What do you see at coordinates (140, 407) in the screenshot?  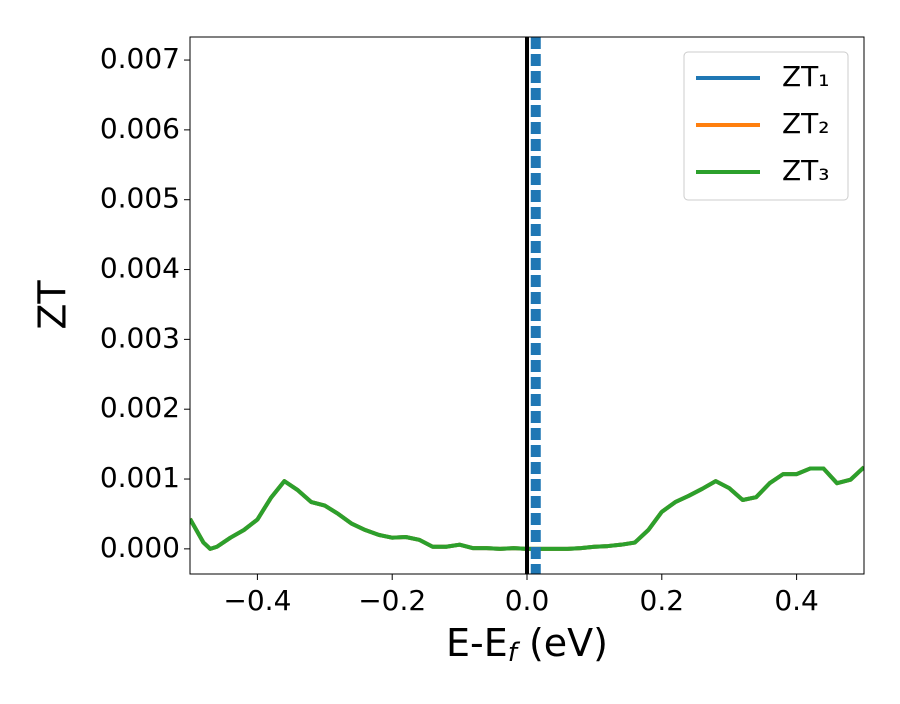 I see `y-tick-label: 0.002` at bounding box center [140, 407].